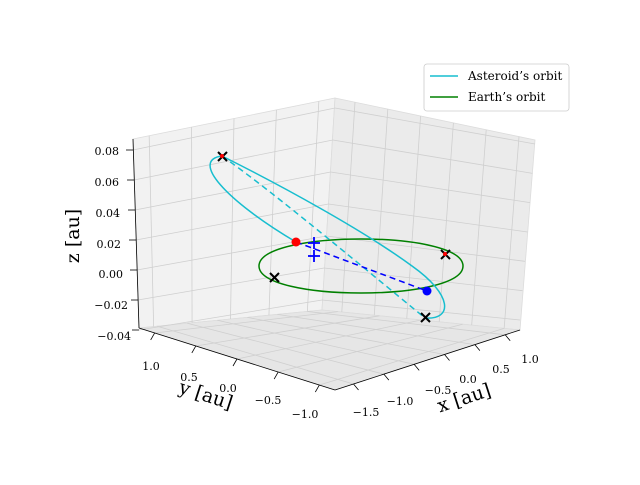  What do you see at coordinates (222, 156) in the screenshot?
I see `orbit-node-1-dot` at bounding box center [222, 156].